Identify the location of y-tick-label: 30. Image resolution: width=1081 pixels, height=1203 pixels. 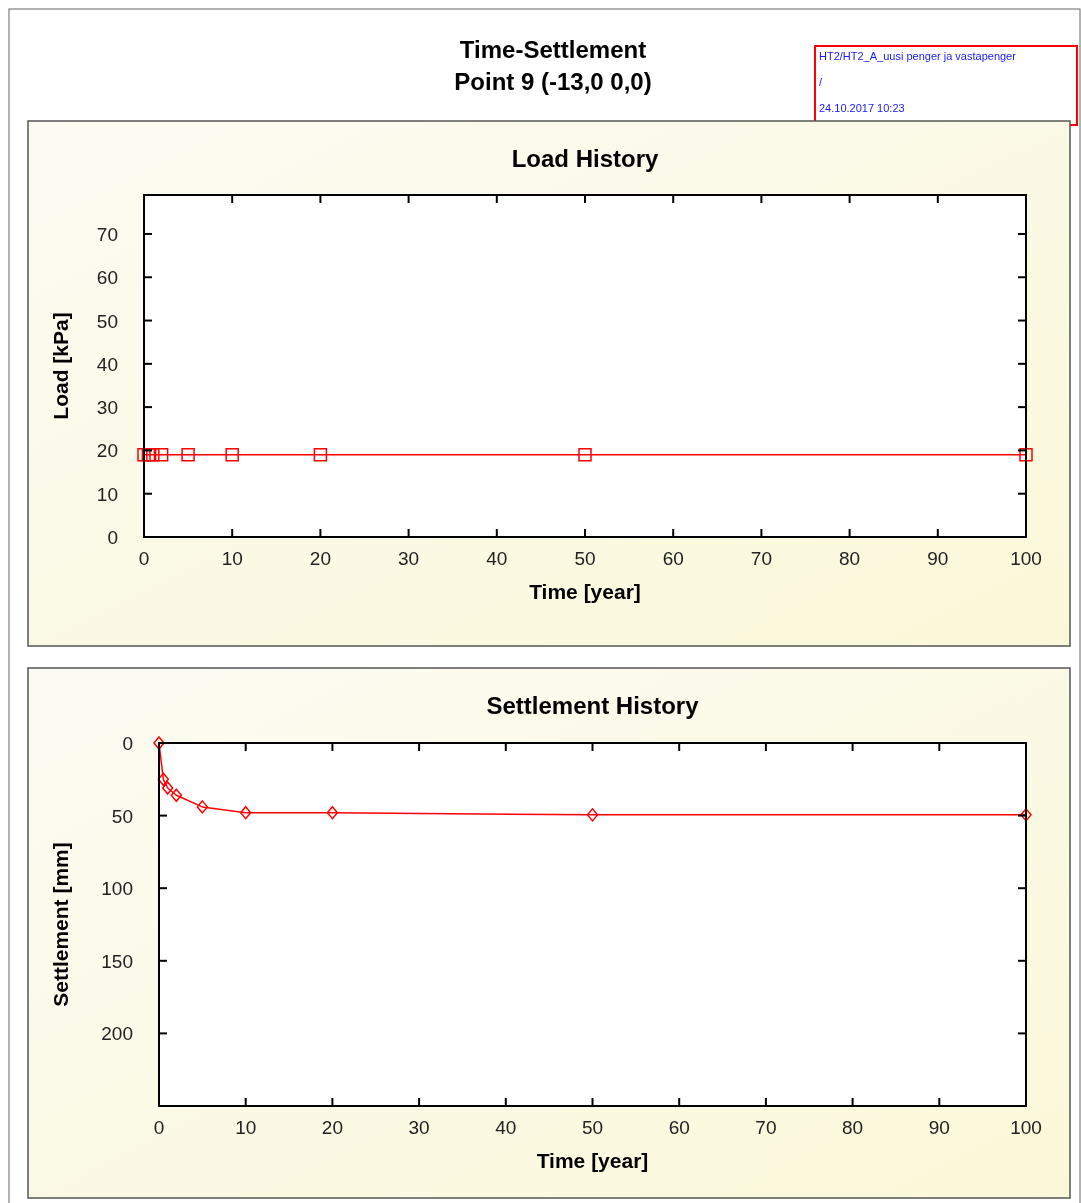
(107, 408).